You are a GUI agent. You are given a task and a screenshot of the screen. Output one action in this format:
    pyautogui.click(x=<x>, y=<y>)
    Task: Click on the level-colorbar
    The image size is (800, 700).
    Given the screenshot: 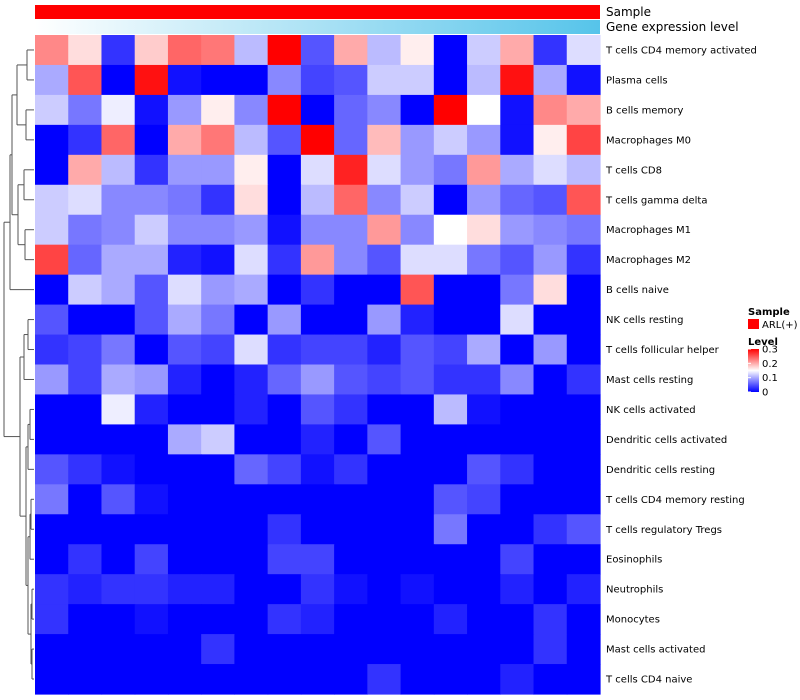 What is the action you would take?
    pyautogui.click(x=753, y=370)
    